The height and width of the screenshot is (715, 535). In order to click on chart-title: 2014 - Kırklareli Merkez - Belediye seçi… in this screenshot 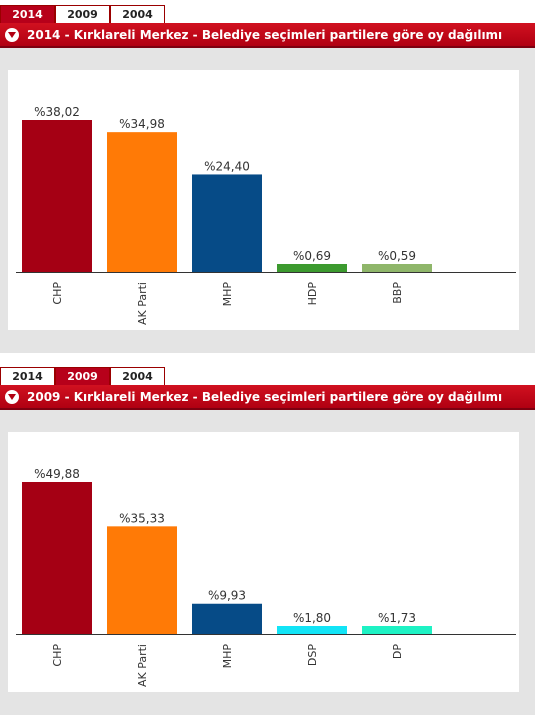, I will do `click(265, 34)`.